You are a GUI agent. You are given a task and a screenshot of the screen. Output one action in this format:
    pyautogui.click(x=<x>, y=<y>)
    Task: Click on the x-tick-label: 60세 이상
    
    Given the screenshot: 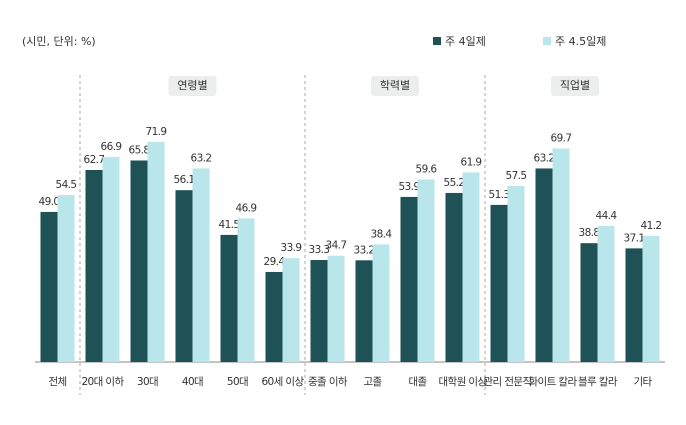 What is the action you would take?
    pyautogui.click(x=282, y=382)
    